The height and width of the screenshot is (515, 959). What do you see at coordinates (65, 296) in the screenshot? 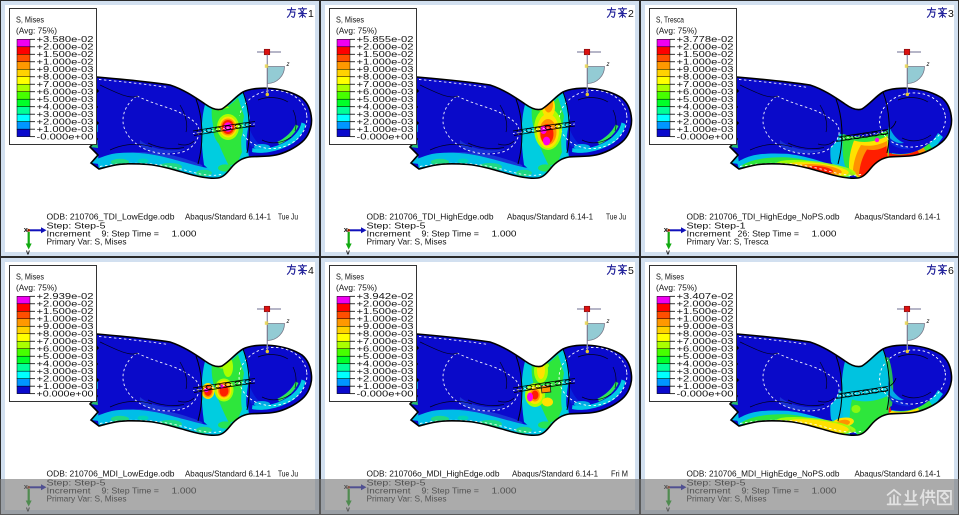
I see `svg-text: +2.939e-02` at bounding box center [65, 296].